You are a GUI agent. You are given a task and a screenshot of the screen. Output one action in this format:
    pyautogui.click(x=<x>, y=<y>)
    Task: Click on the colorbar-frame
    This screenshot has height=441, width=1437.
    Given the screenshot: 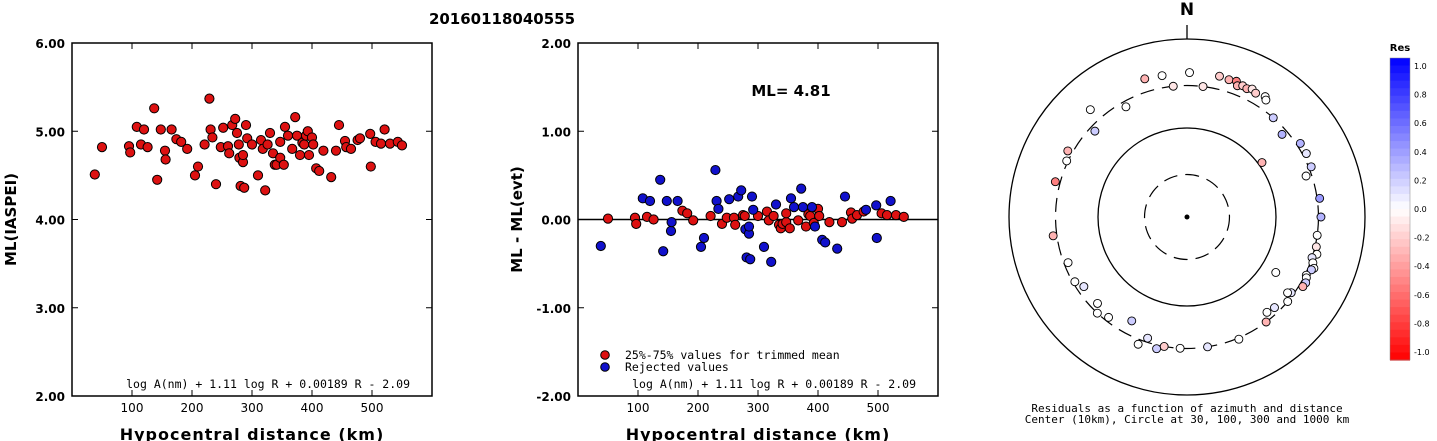 What is the action you would take?
    pyautogui.click(x=1400, y=209)
    